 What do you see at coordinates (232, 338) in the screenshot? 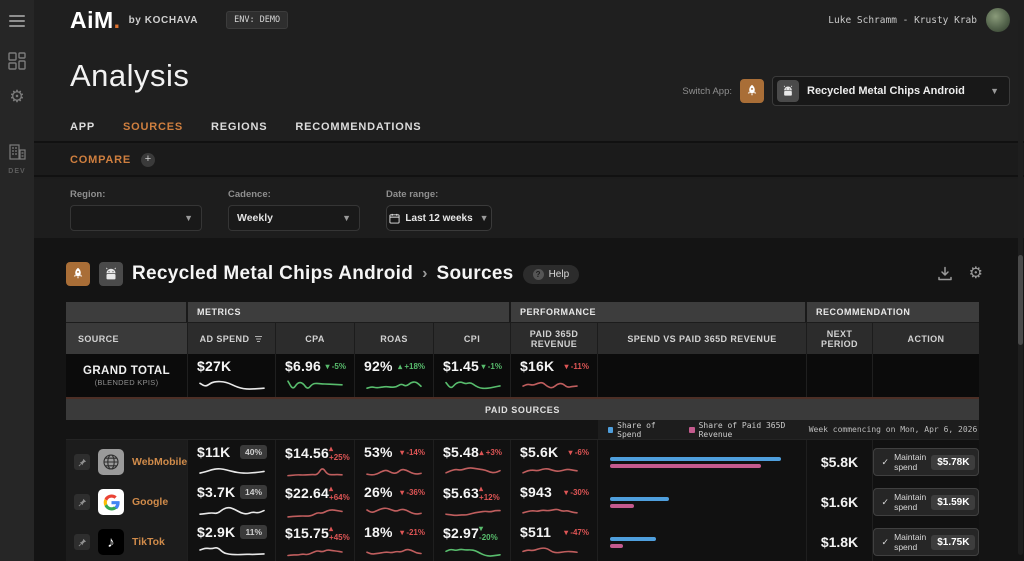
I see `column-ad-spend: AD SPEND` at bounding box center [232, 338].